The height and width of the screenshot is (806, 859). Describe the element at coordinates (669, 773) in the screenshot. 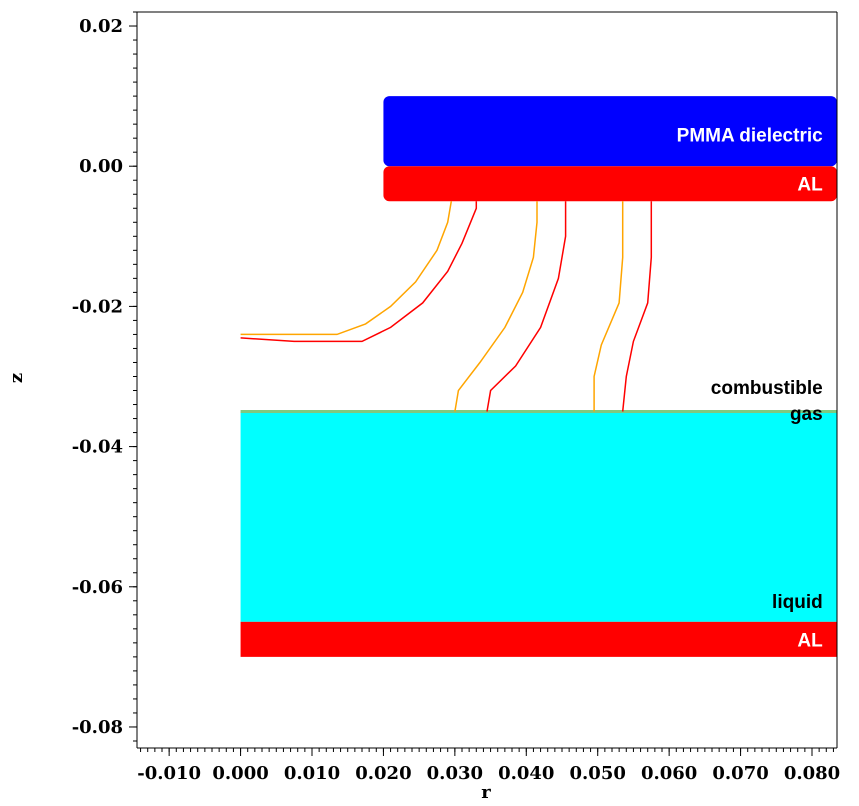

I see `x-tick-label-7: 0.060` at that location.